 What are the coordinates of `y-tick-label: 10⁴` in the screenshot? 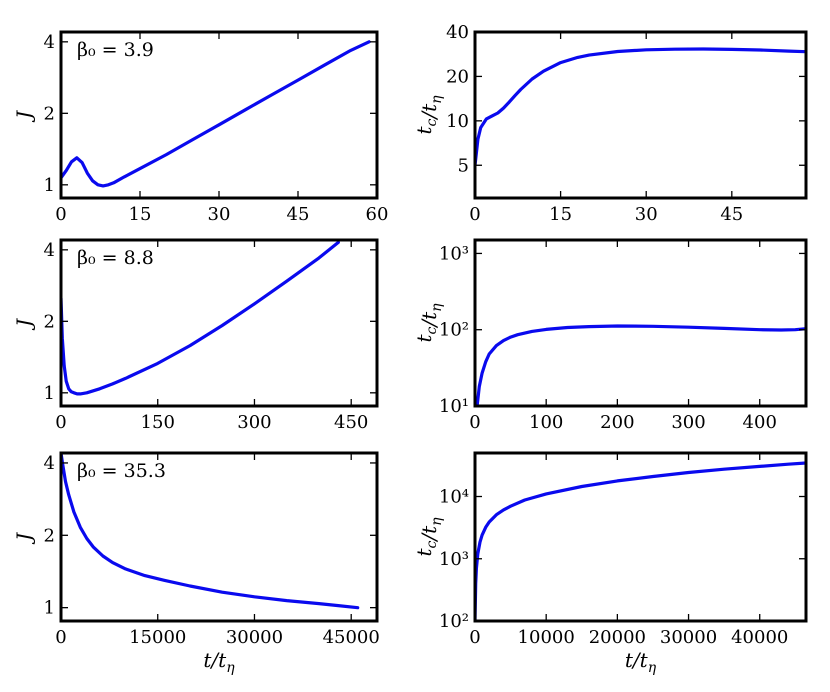 It's located at (454, 497).